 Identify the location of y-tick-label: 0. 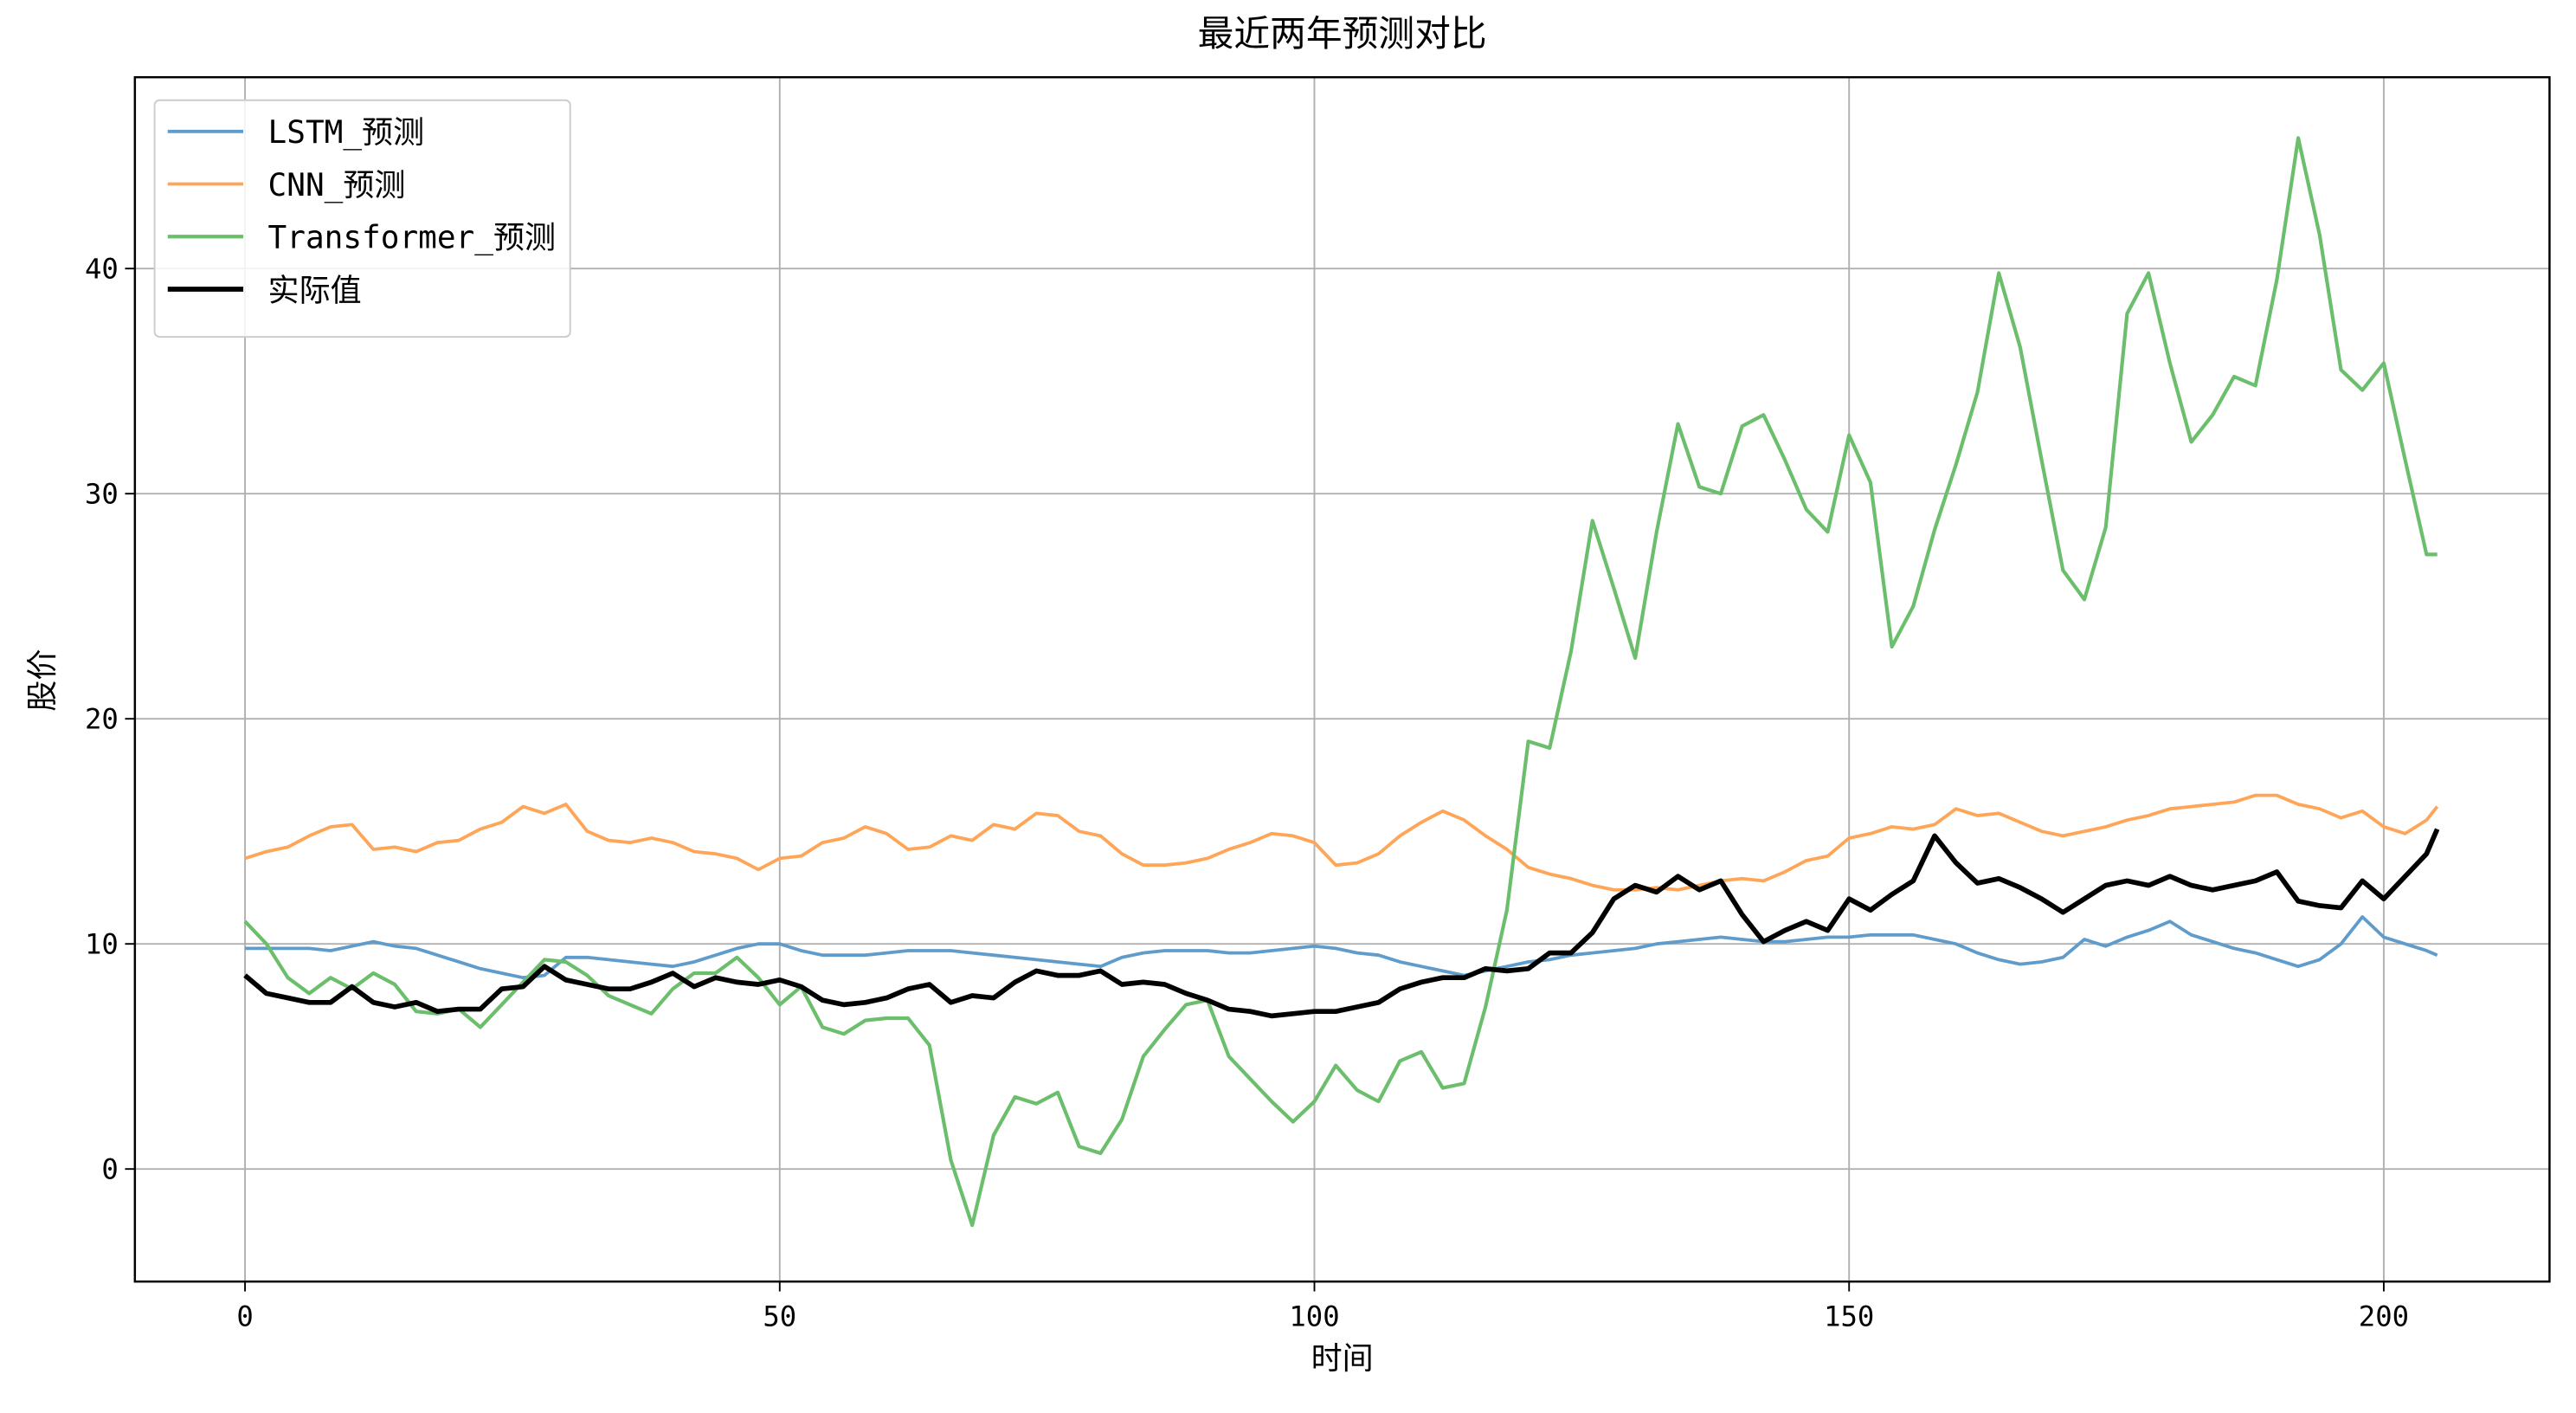
(109, 1169).